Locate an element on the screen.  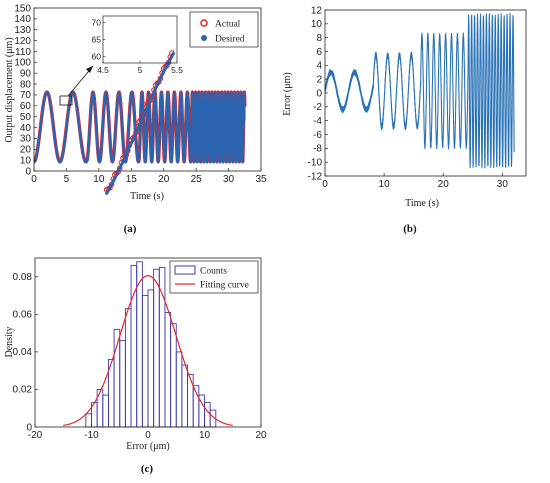
inset-x-tick-label: 5.5 is located at coordinates (177, 70).